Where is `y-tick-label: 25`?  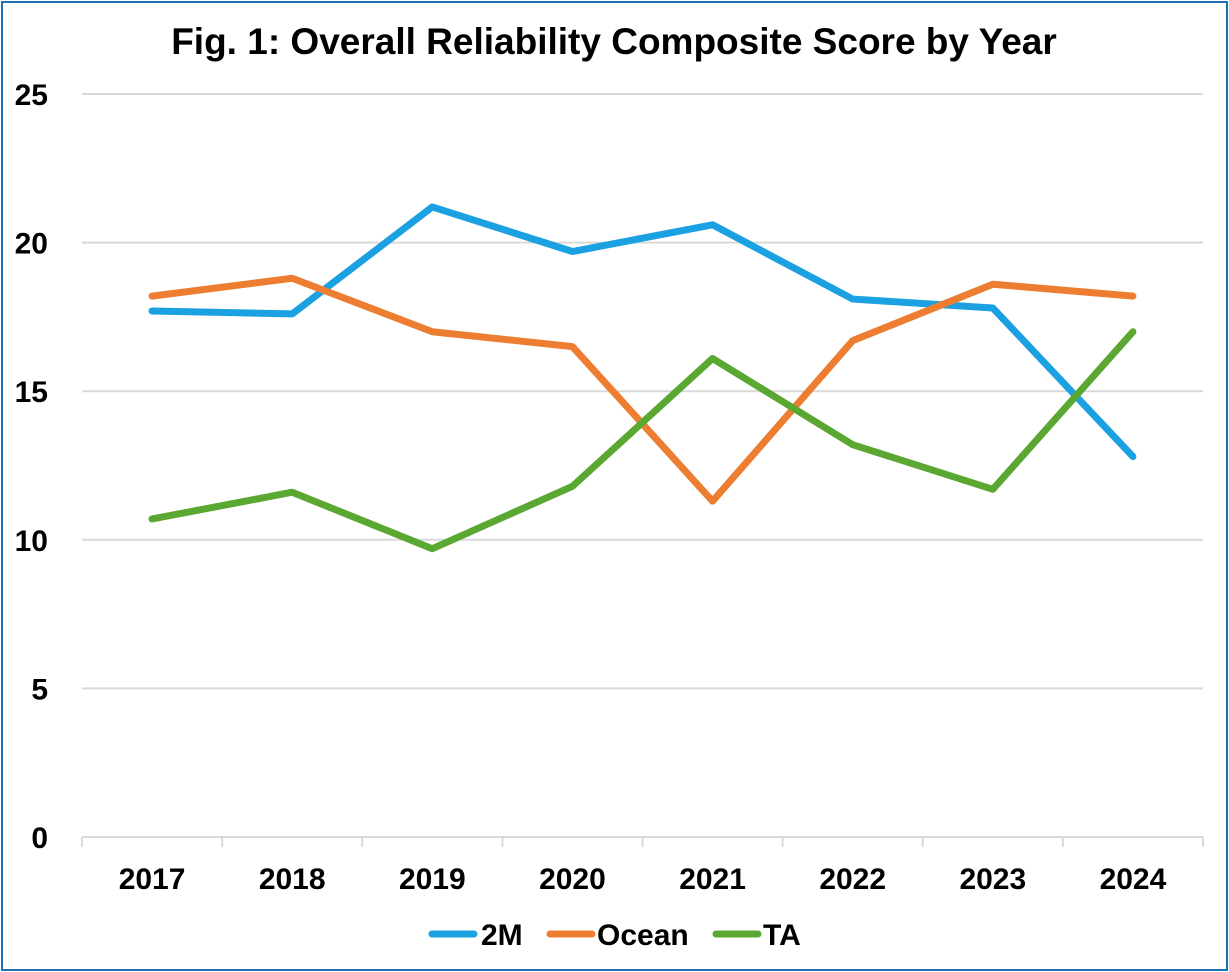 y-tick-label: 25 is located at coordinates (31, 95).